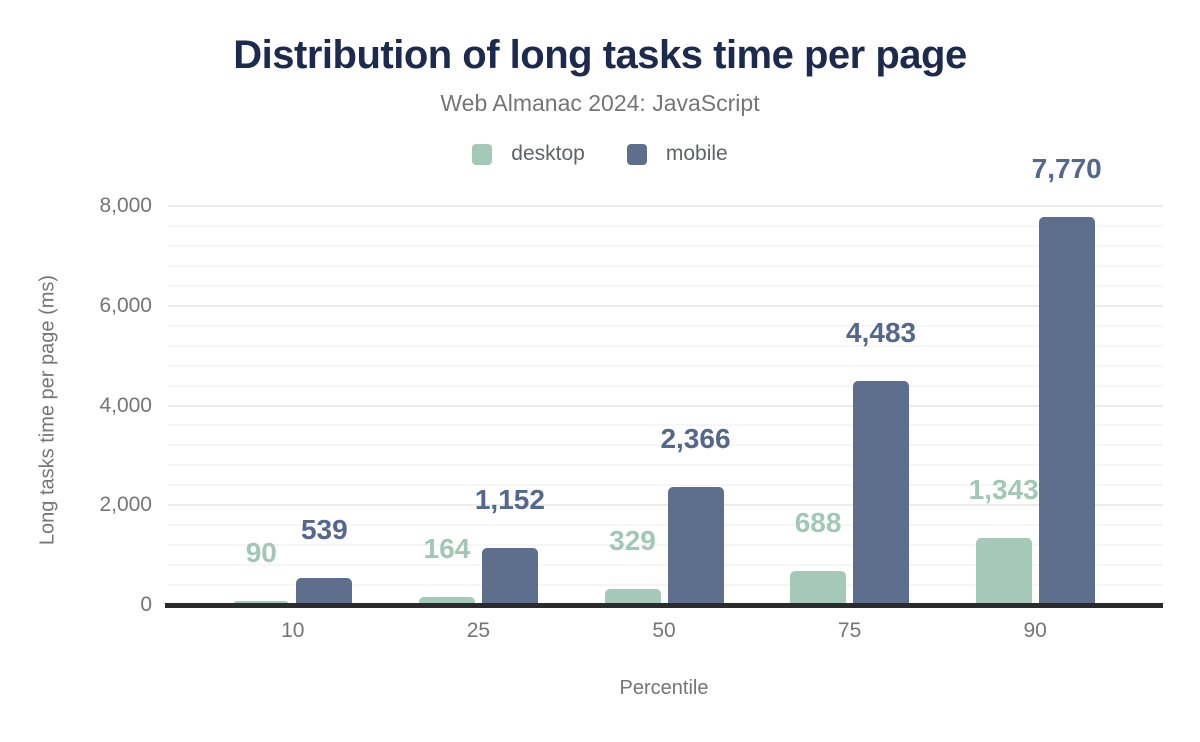  I want to click on bar-value-label-desktop-p10: 90, so click(261, 552).